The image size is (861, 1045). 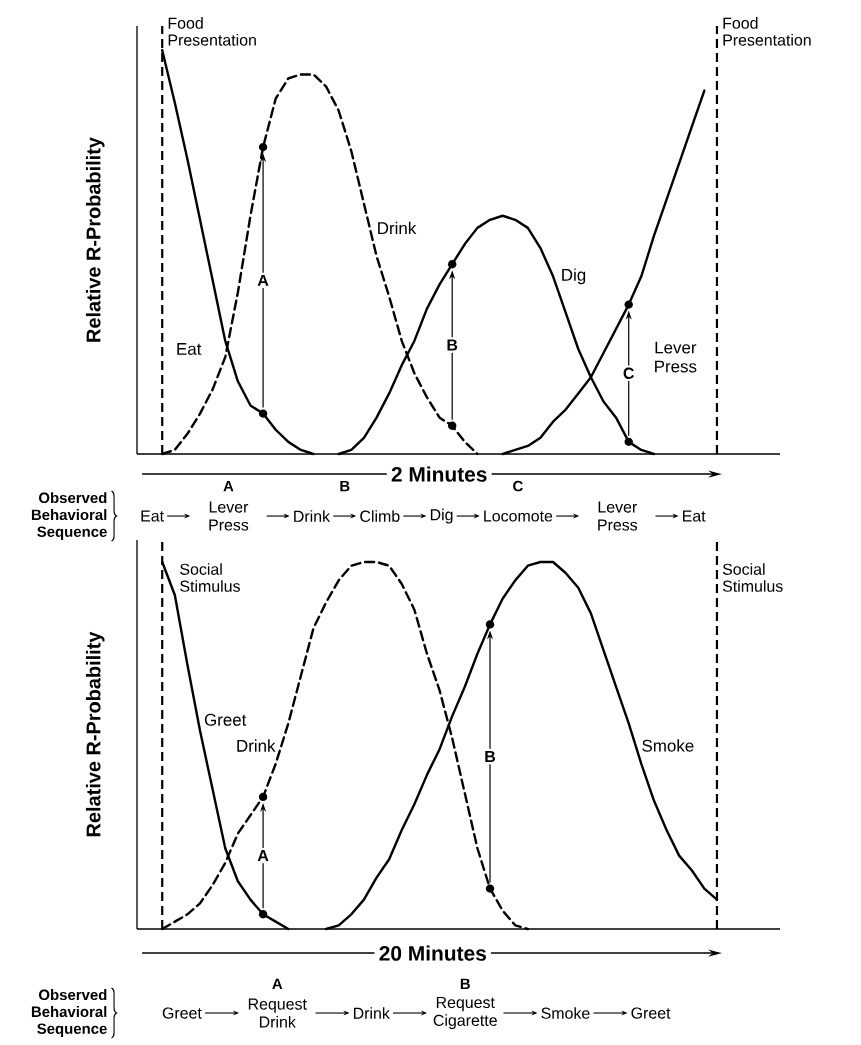 I want to click on text: Dig, so click(x=441, y=516).